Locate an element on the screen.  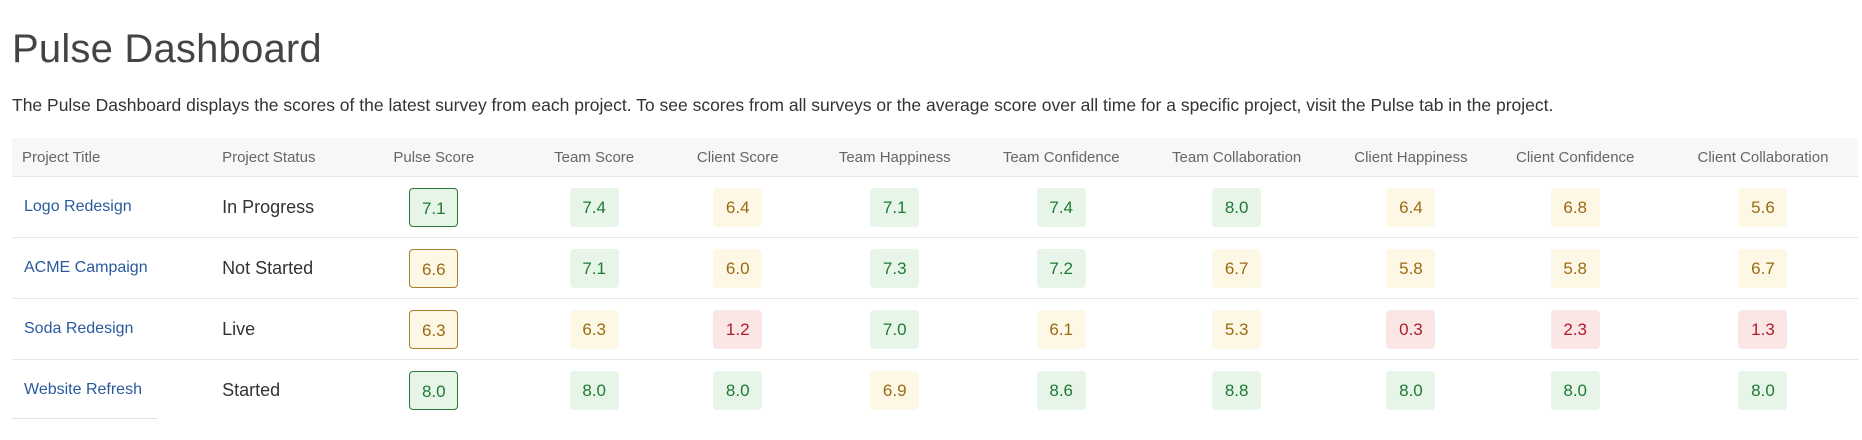
team-collaboration-badge: 8.8 is located at coordinates (1237, 390).